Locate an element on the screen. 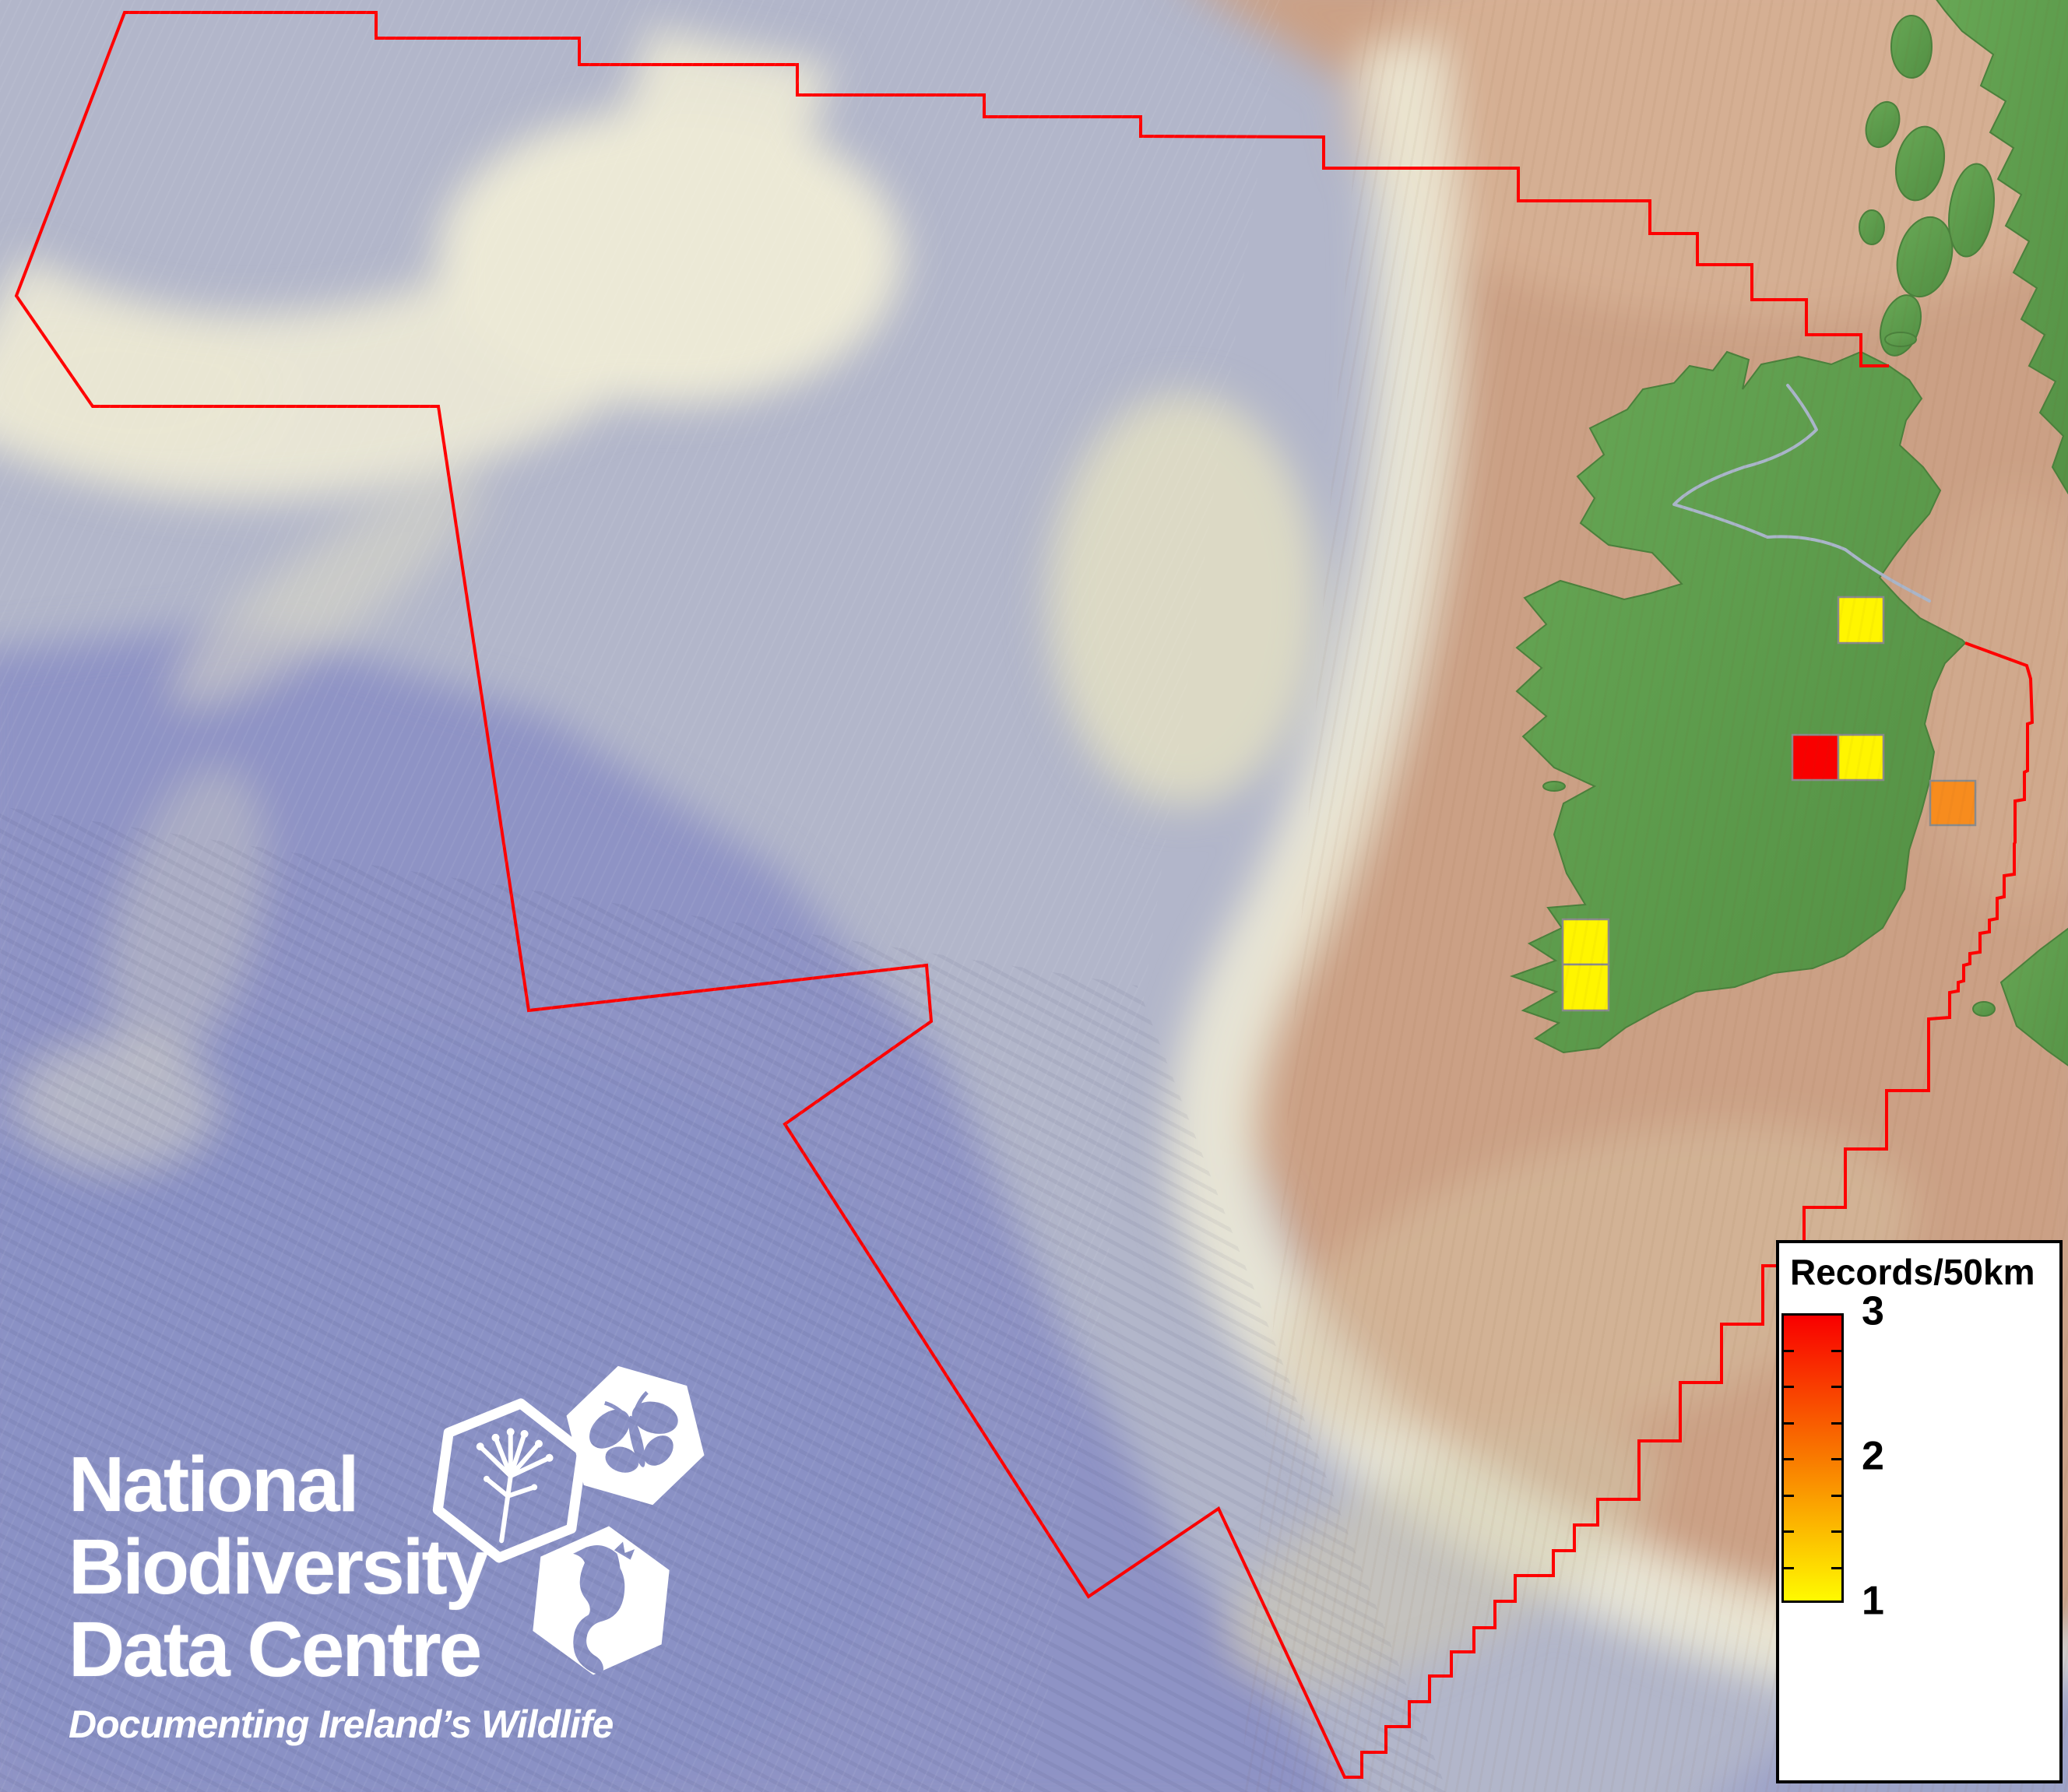 Image resolution: width=2068 pixels, height=1792 pixels. ni-border-line is located at coordinates (1802, 494).